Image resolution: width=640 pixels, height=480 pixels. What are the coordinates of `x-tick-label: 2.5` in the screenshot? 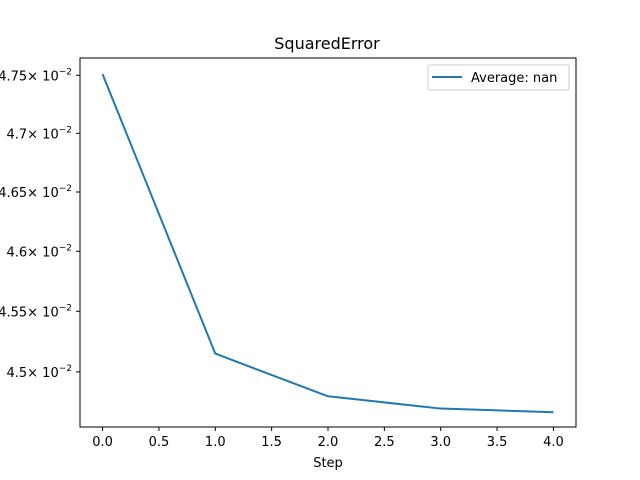 It's located at (384, 442).